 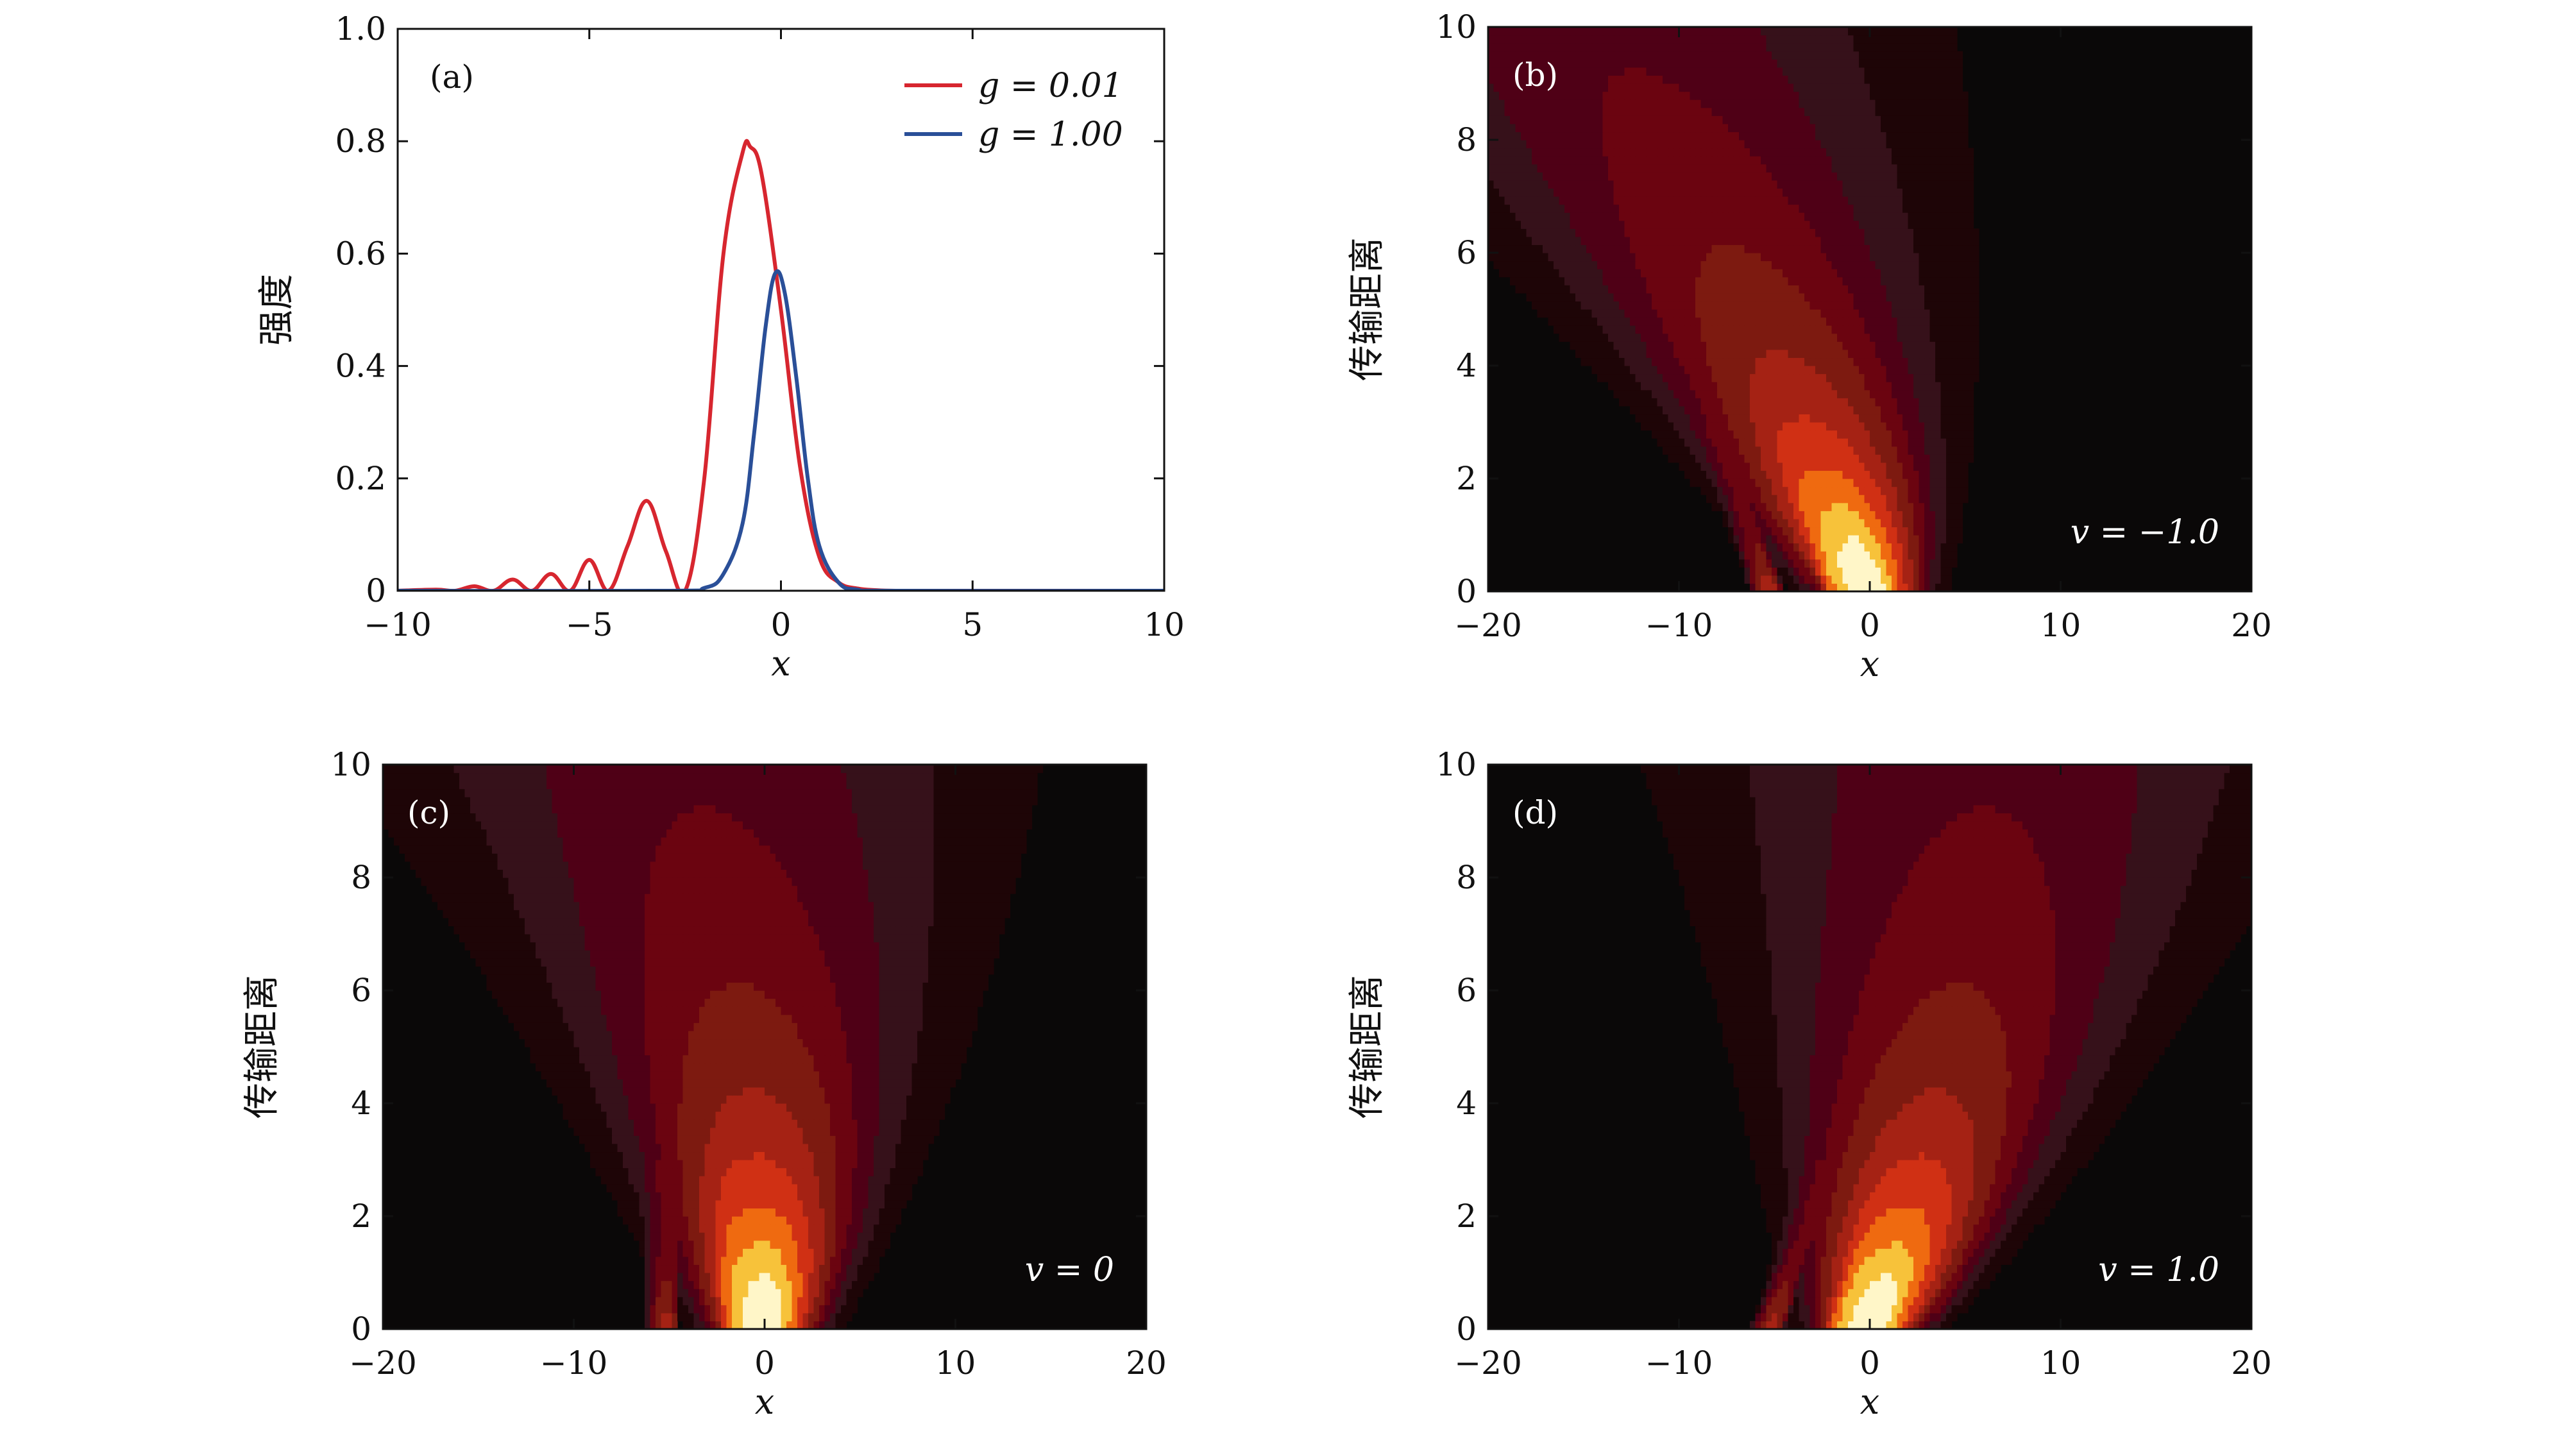 I want to click on heatmap, so click(x=1869, y=309).